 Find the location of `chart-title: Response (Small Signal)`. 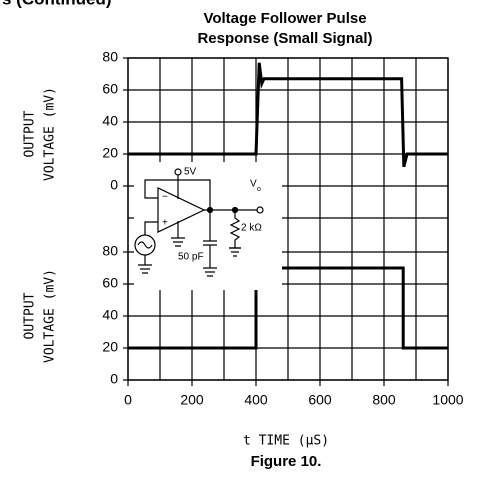

chart-title: Response (Small Signal) is located at coordinates (284, 38).